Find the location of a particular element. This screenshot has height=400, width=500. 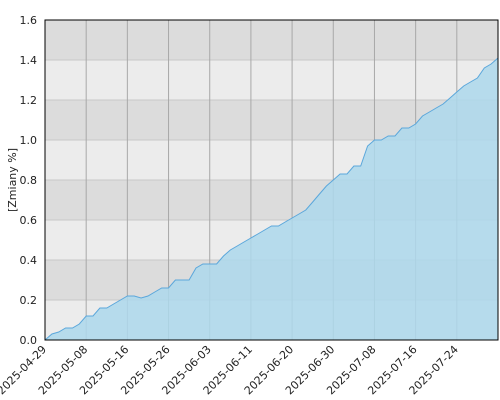

y-tick-label: 1.6 is located at coordinates (29, 20).